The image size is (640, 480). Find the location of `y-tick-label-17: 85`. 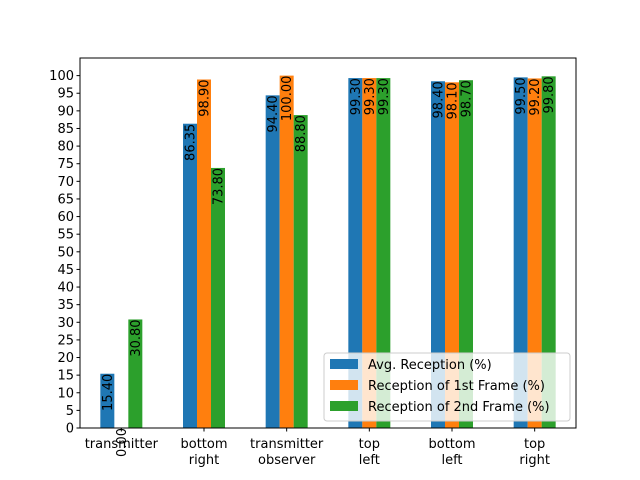

y-tick-label-17: 85 is located at coordinates (65, 129).